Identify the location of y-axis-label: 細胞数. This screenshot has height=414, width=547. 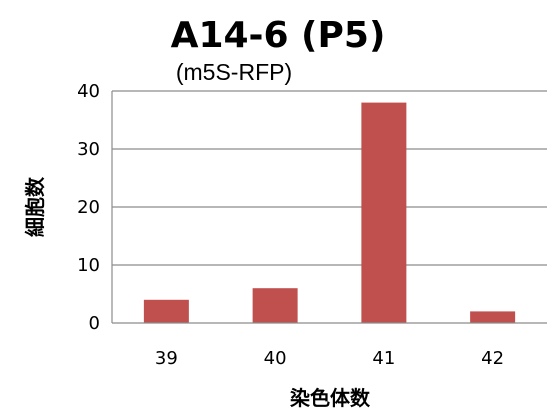
(35, 206).